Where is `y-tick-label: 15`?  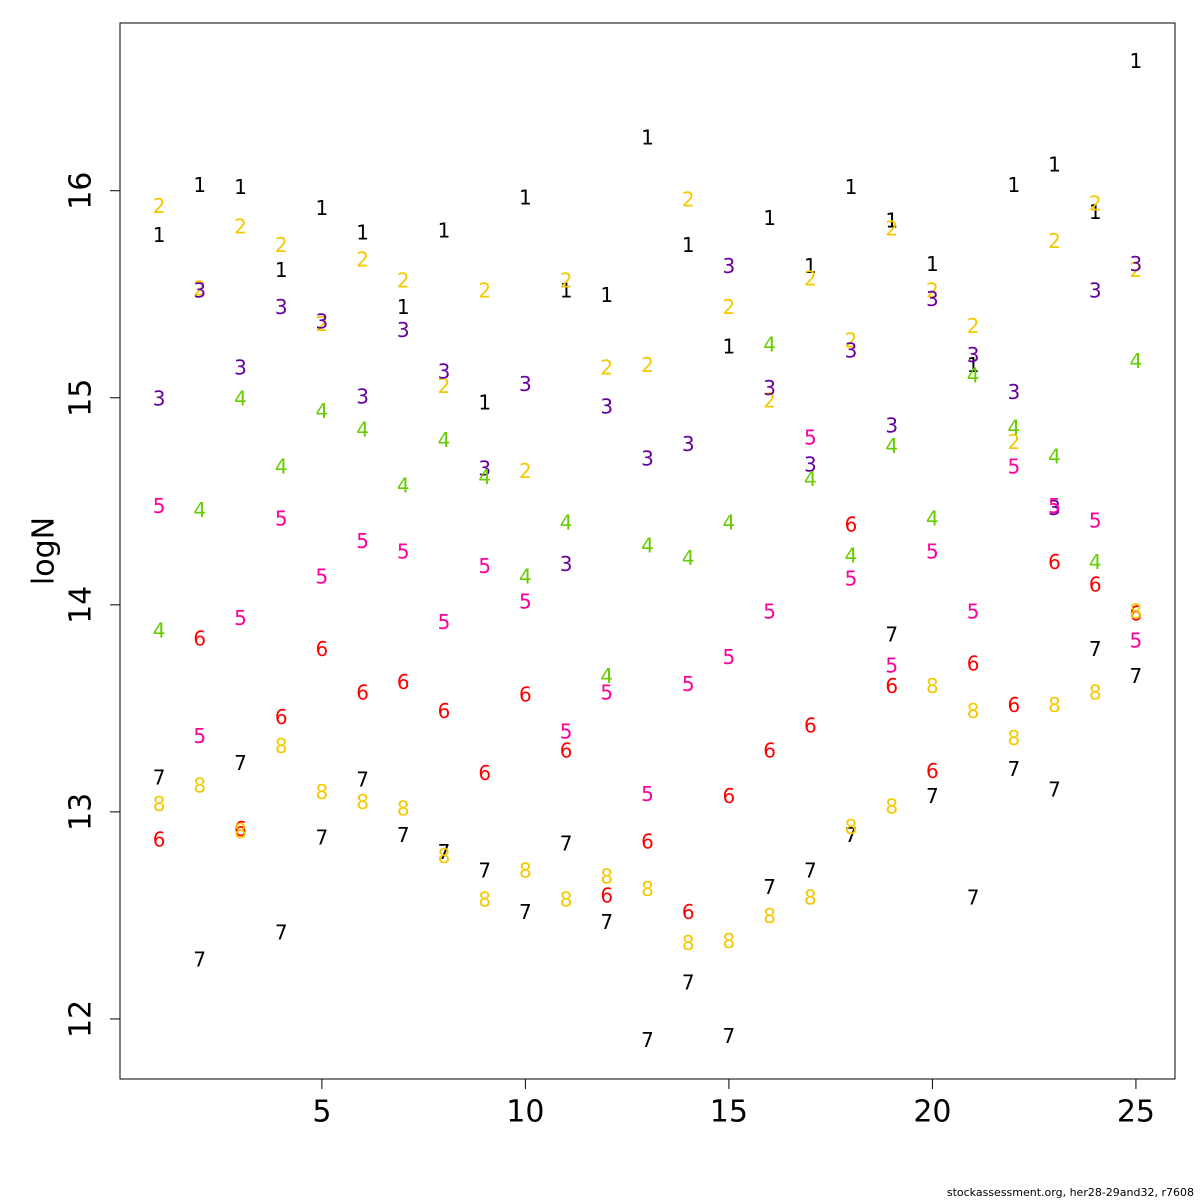
y-tick-label: 15 is located at coordinates (81, 398).